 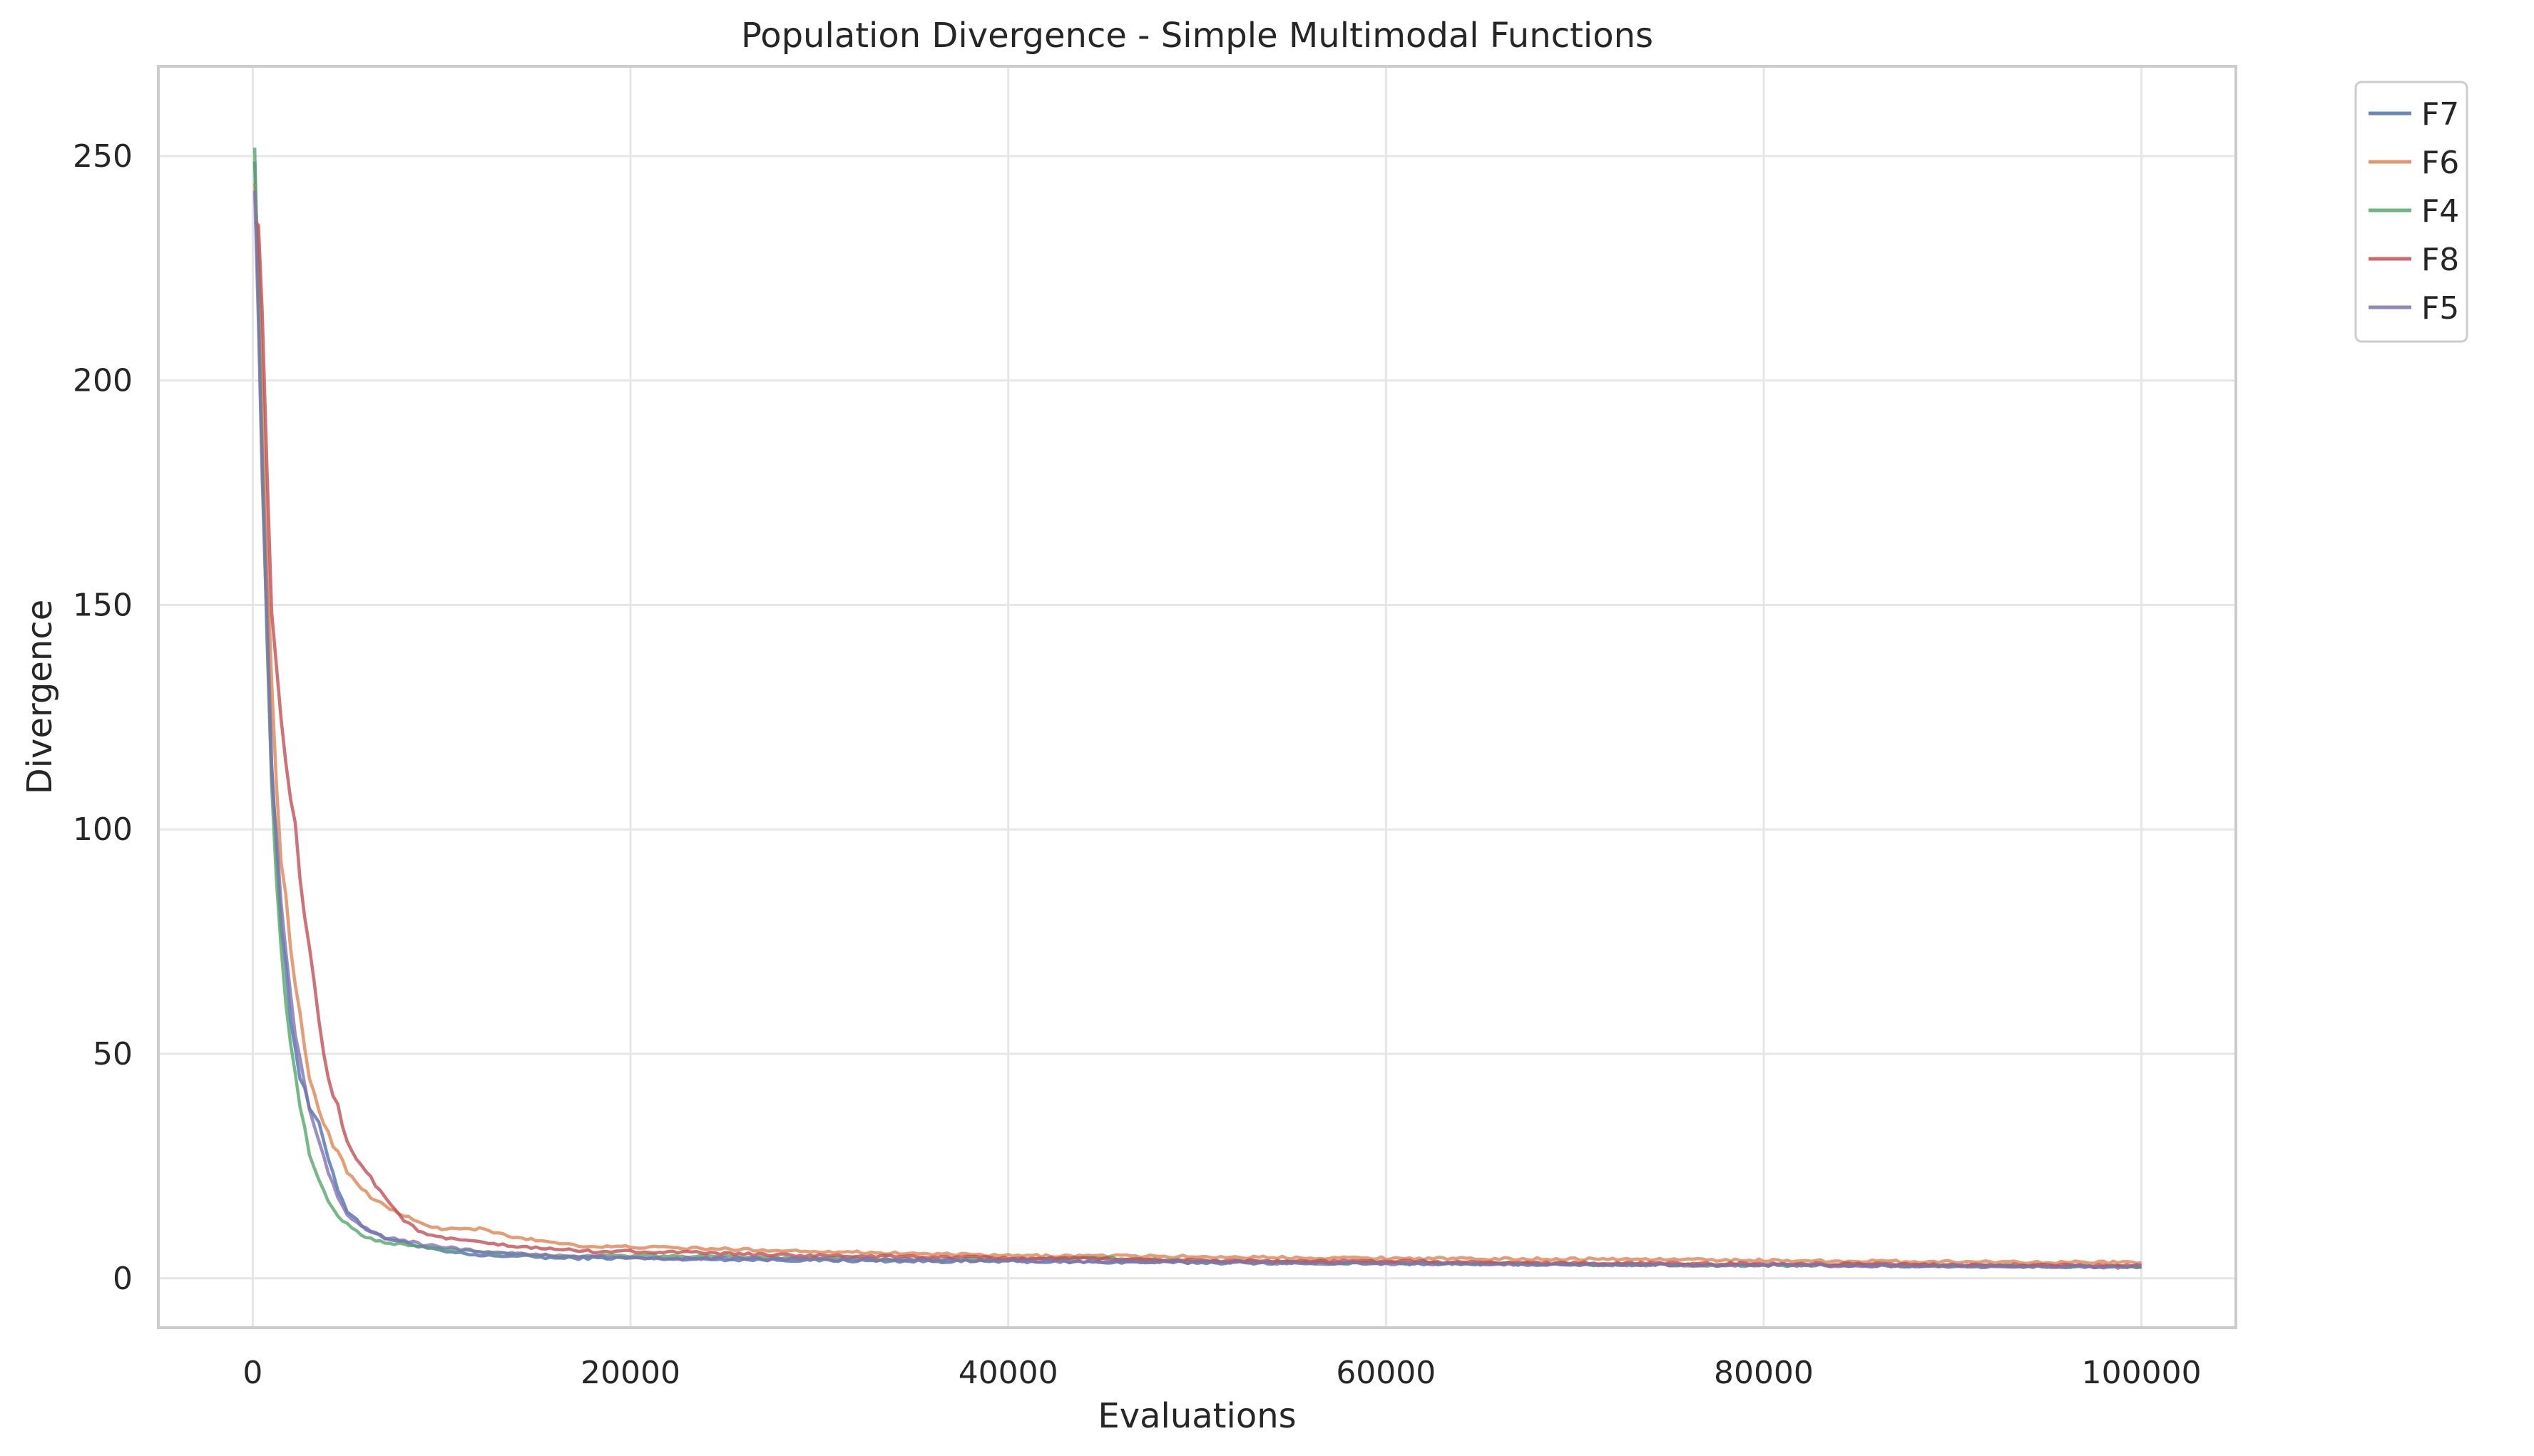 What do you see at coordinates (2142, 1373) in the screenshot?
I see `x-tick-label: 100000` at bounding box center [2142, 1373].